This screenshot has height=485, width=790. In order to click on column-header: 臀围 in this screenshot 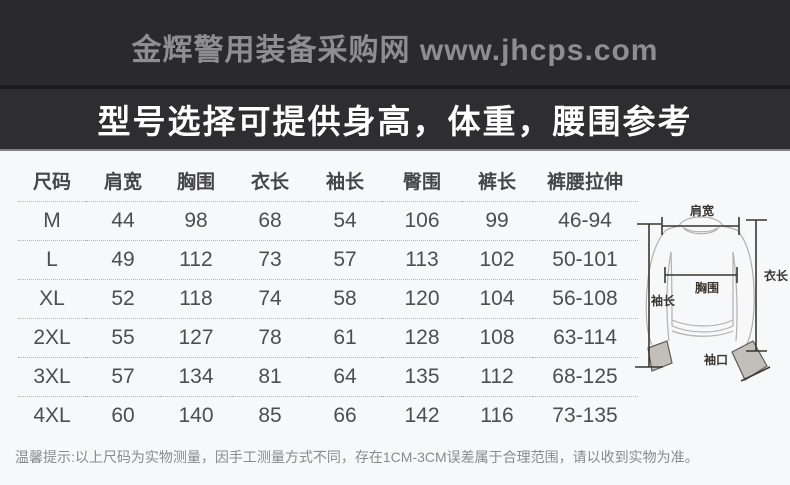, I will do `click(422, 181)`.